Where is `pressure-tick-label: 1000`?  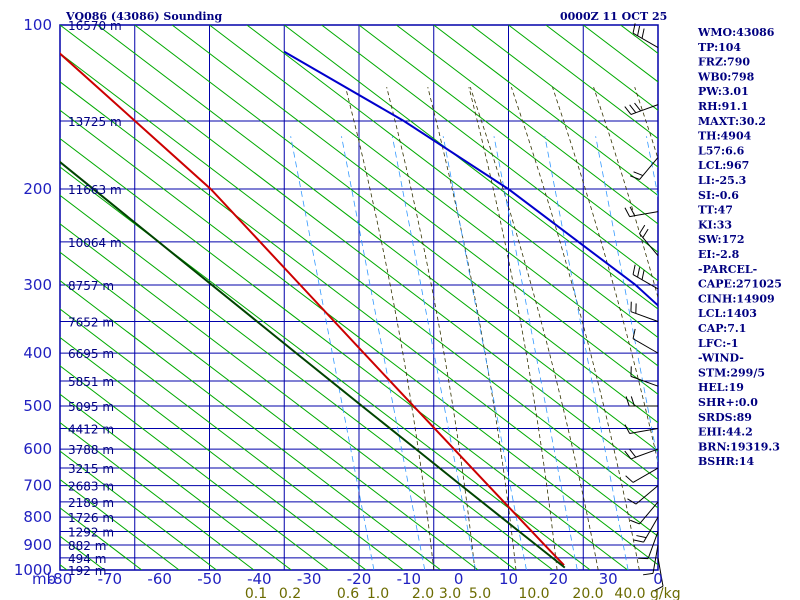
pressure-tick-label: 1000 is located at coordinates (33, 570).